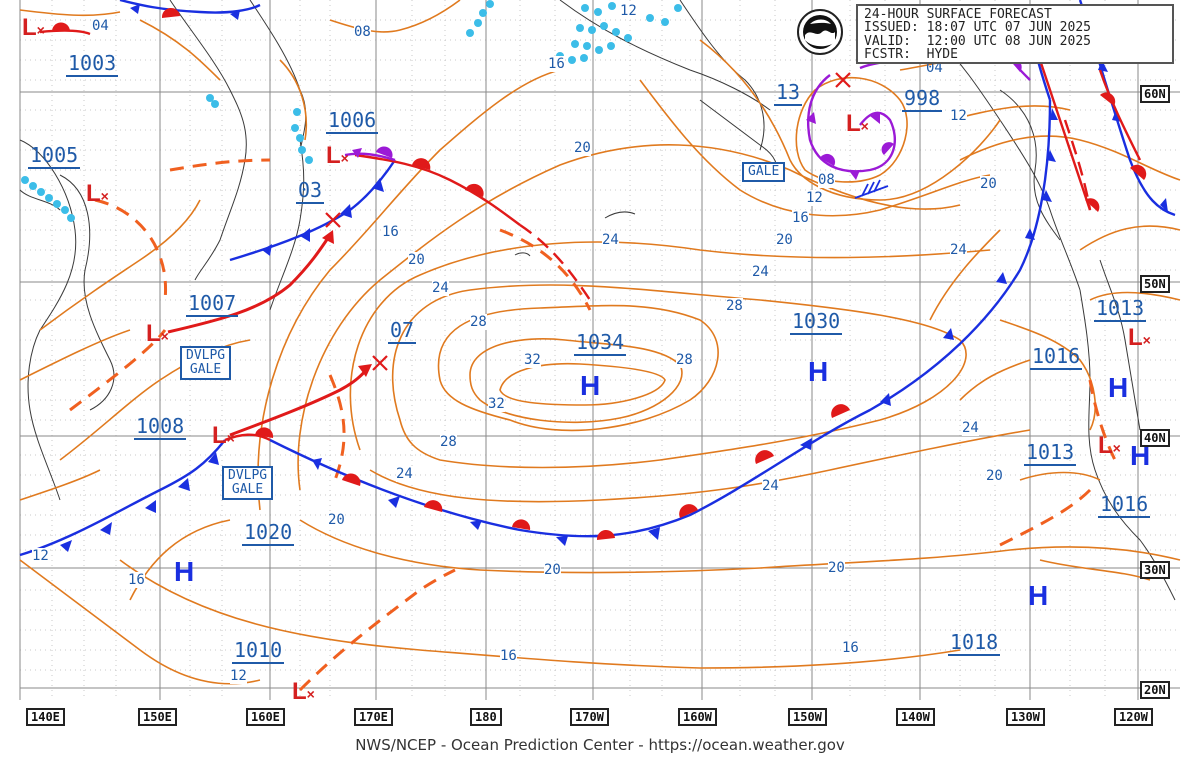  Describe the element at coordinates (807, 717) in the screenshot. I see `lon-label: 150W` at that location.